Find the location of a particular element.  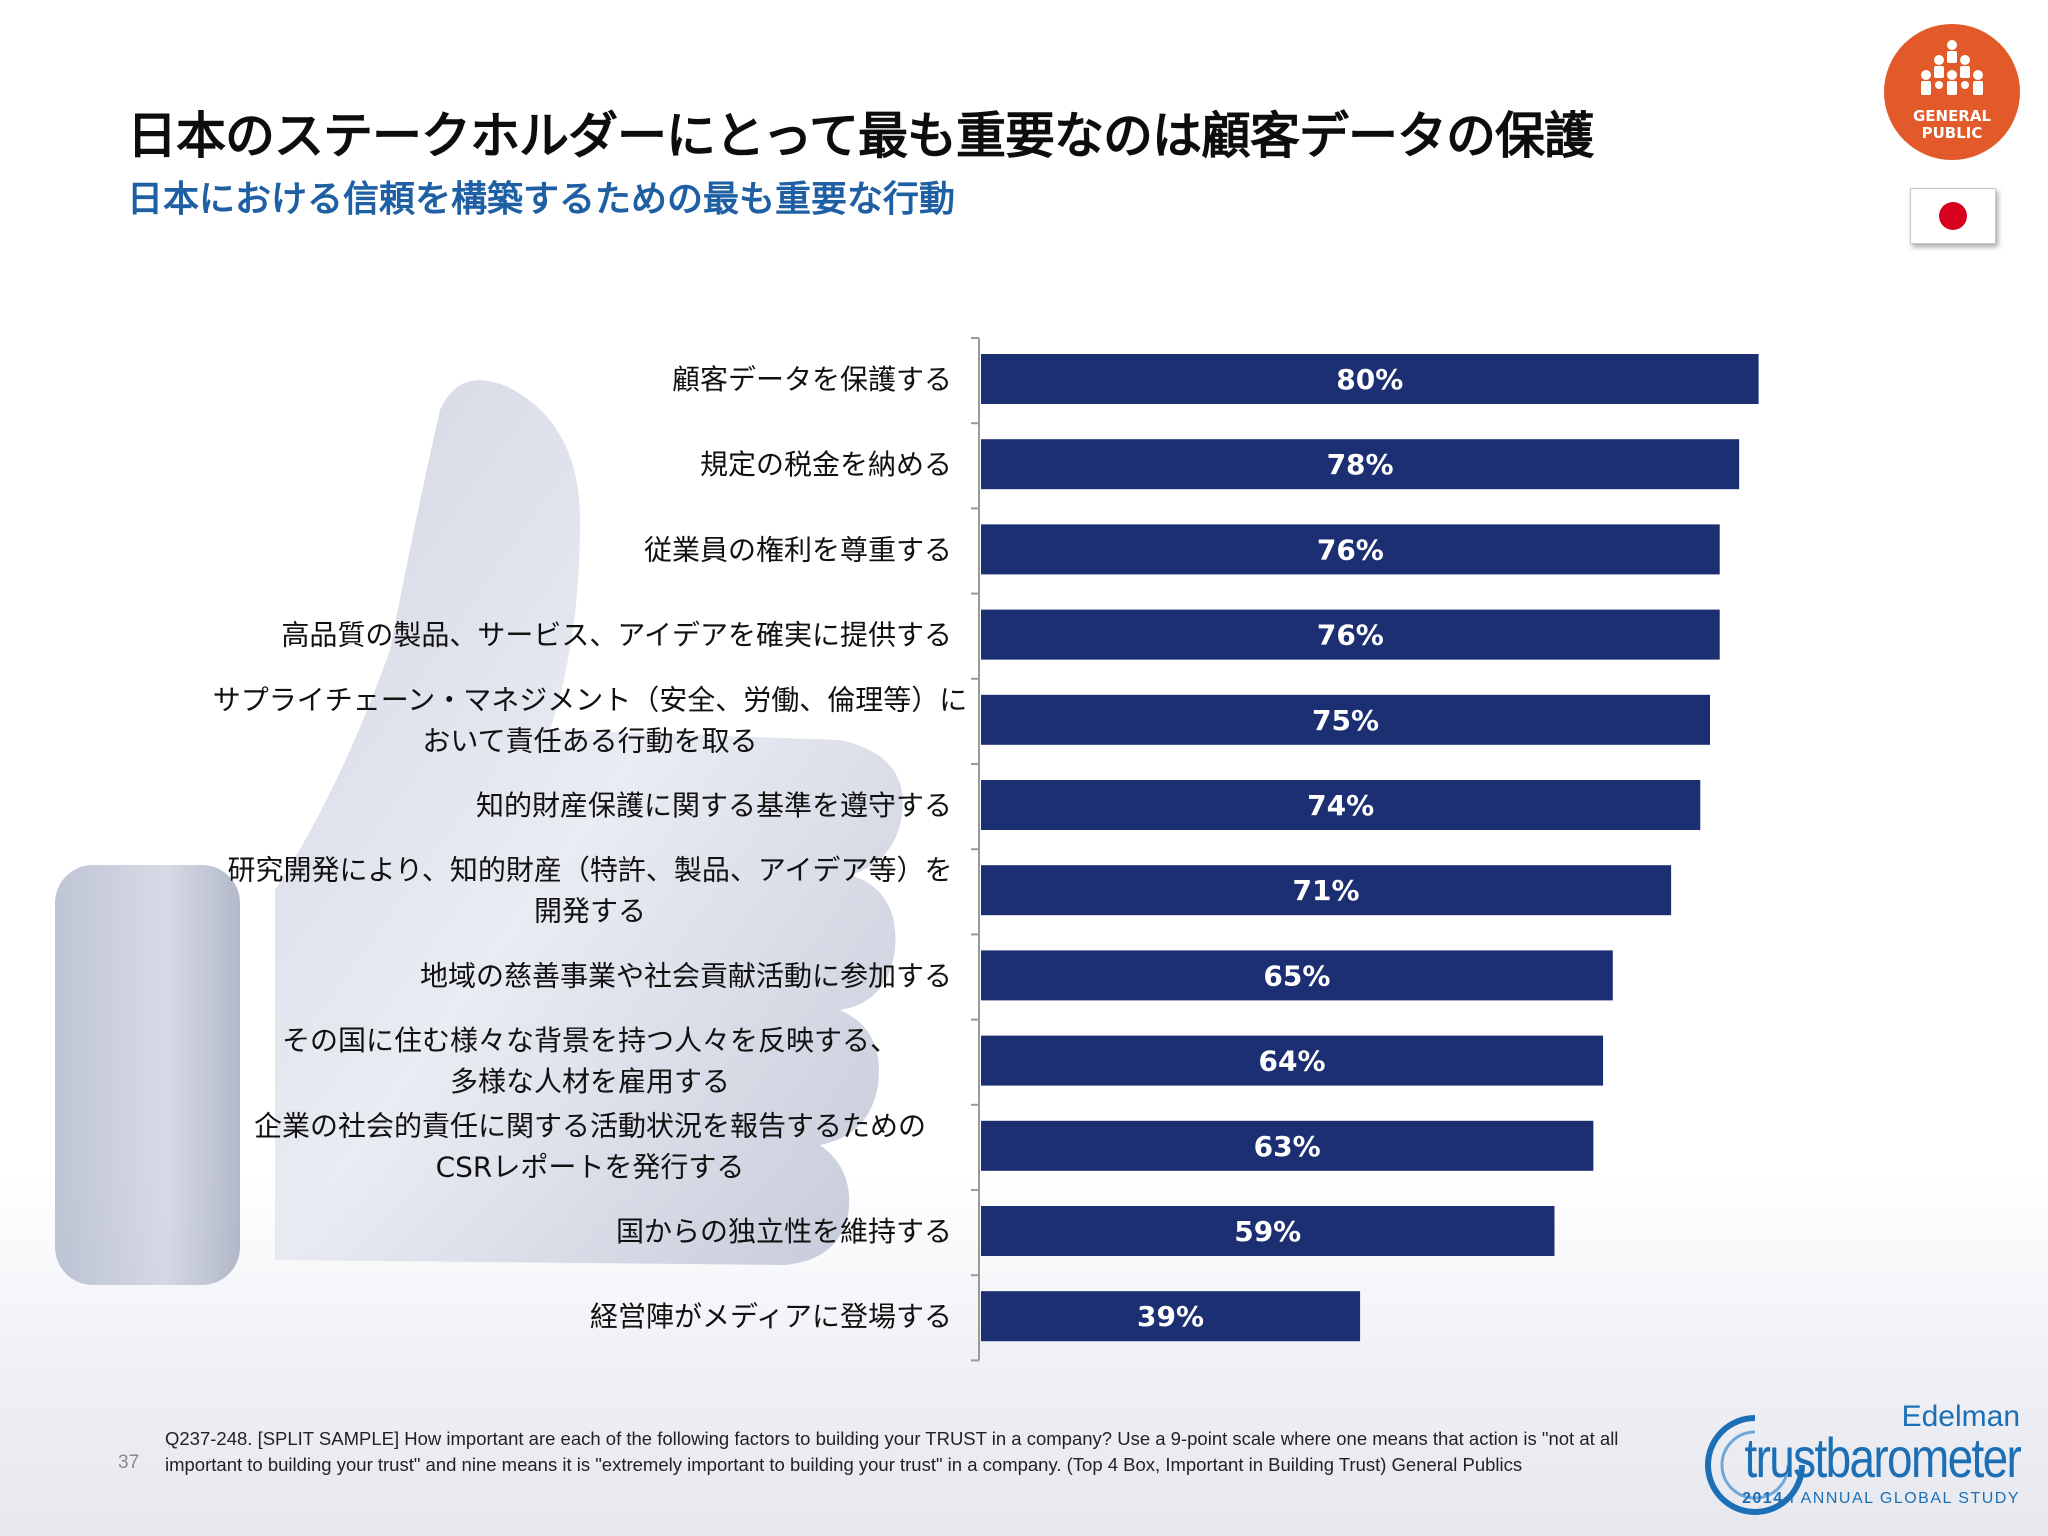

logo-product: trustbarometer is located at coordinates (1882, 1457).